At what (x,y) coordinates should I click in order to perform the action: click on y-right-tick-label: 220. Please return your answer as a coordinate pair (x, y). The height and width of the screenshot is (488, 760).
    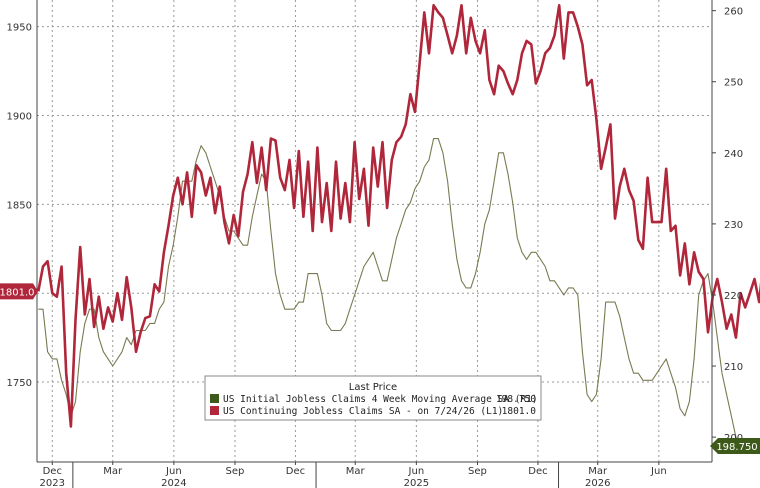
    Looking at the image, I should click on (733, 296).